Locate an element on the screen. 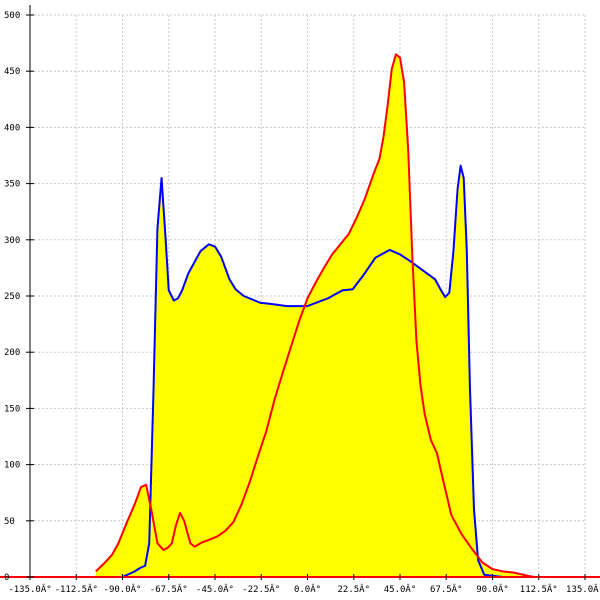 Image resolution: width=600 pixels, height=600 pixels. y-tick-labels: 0 50 100 150 200 250 300 350 400 450 500 is located at coordinates (12, 297).